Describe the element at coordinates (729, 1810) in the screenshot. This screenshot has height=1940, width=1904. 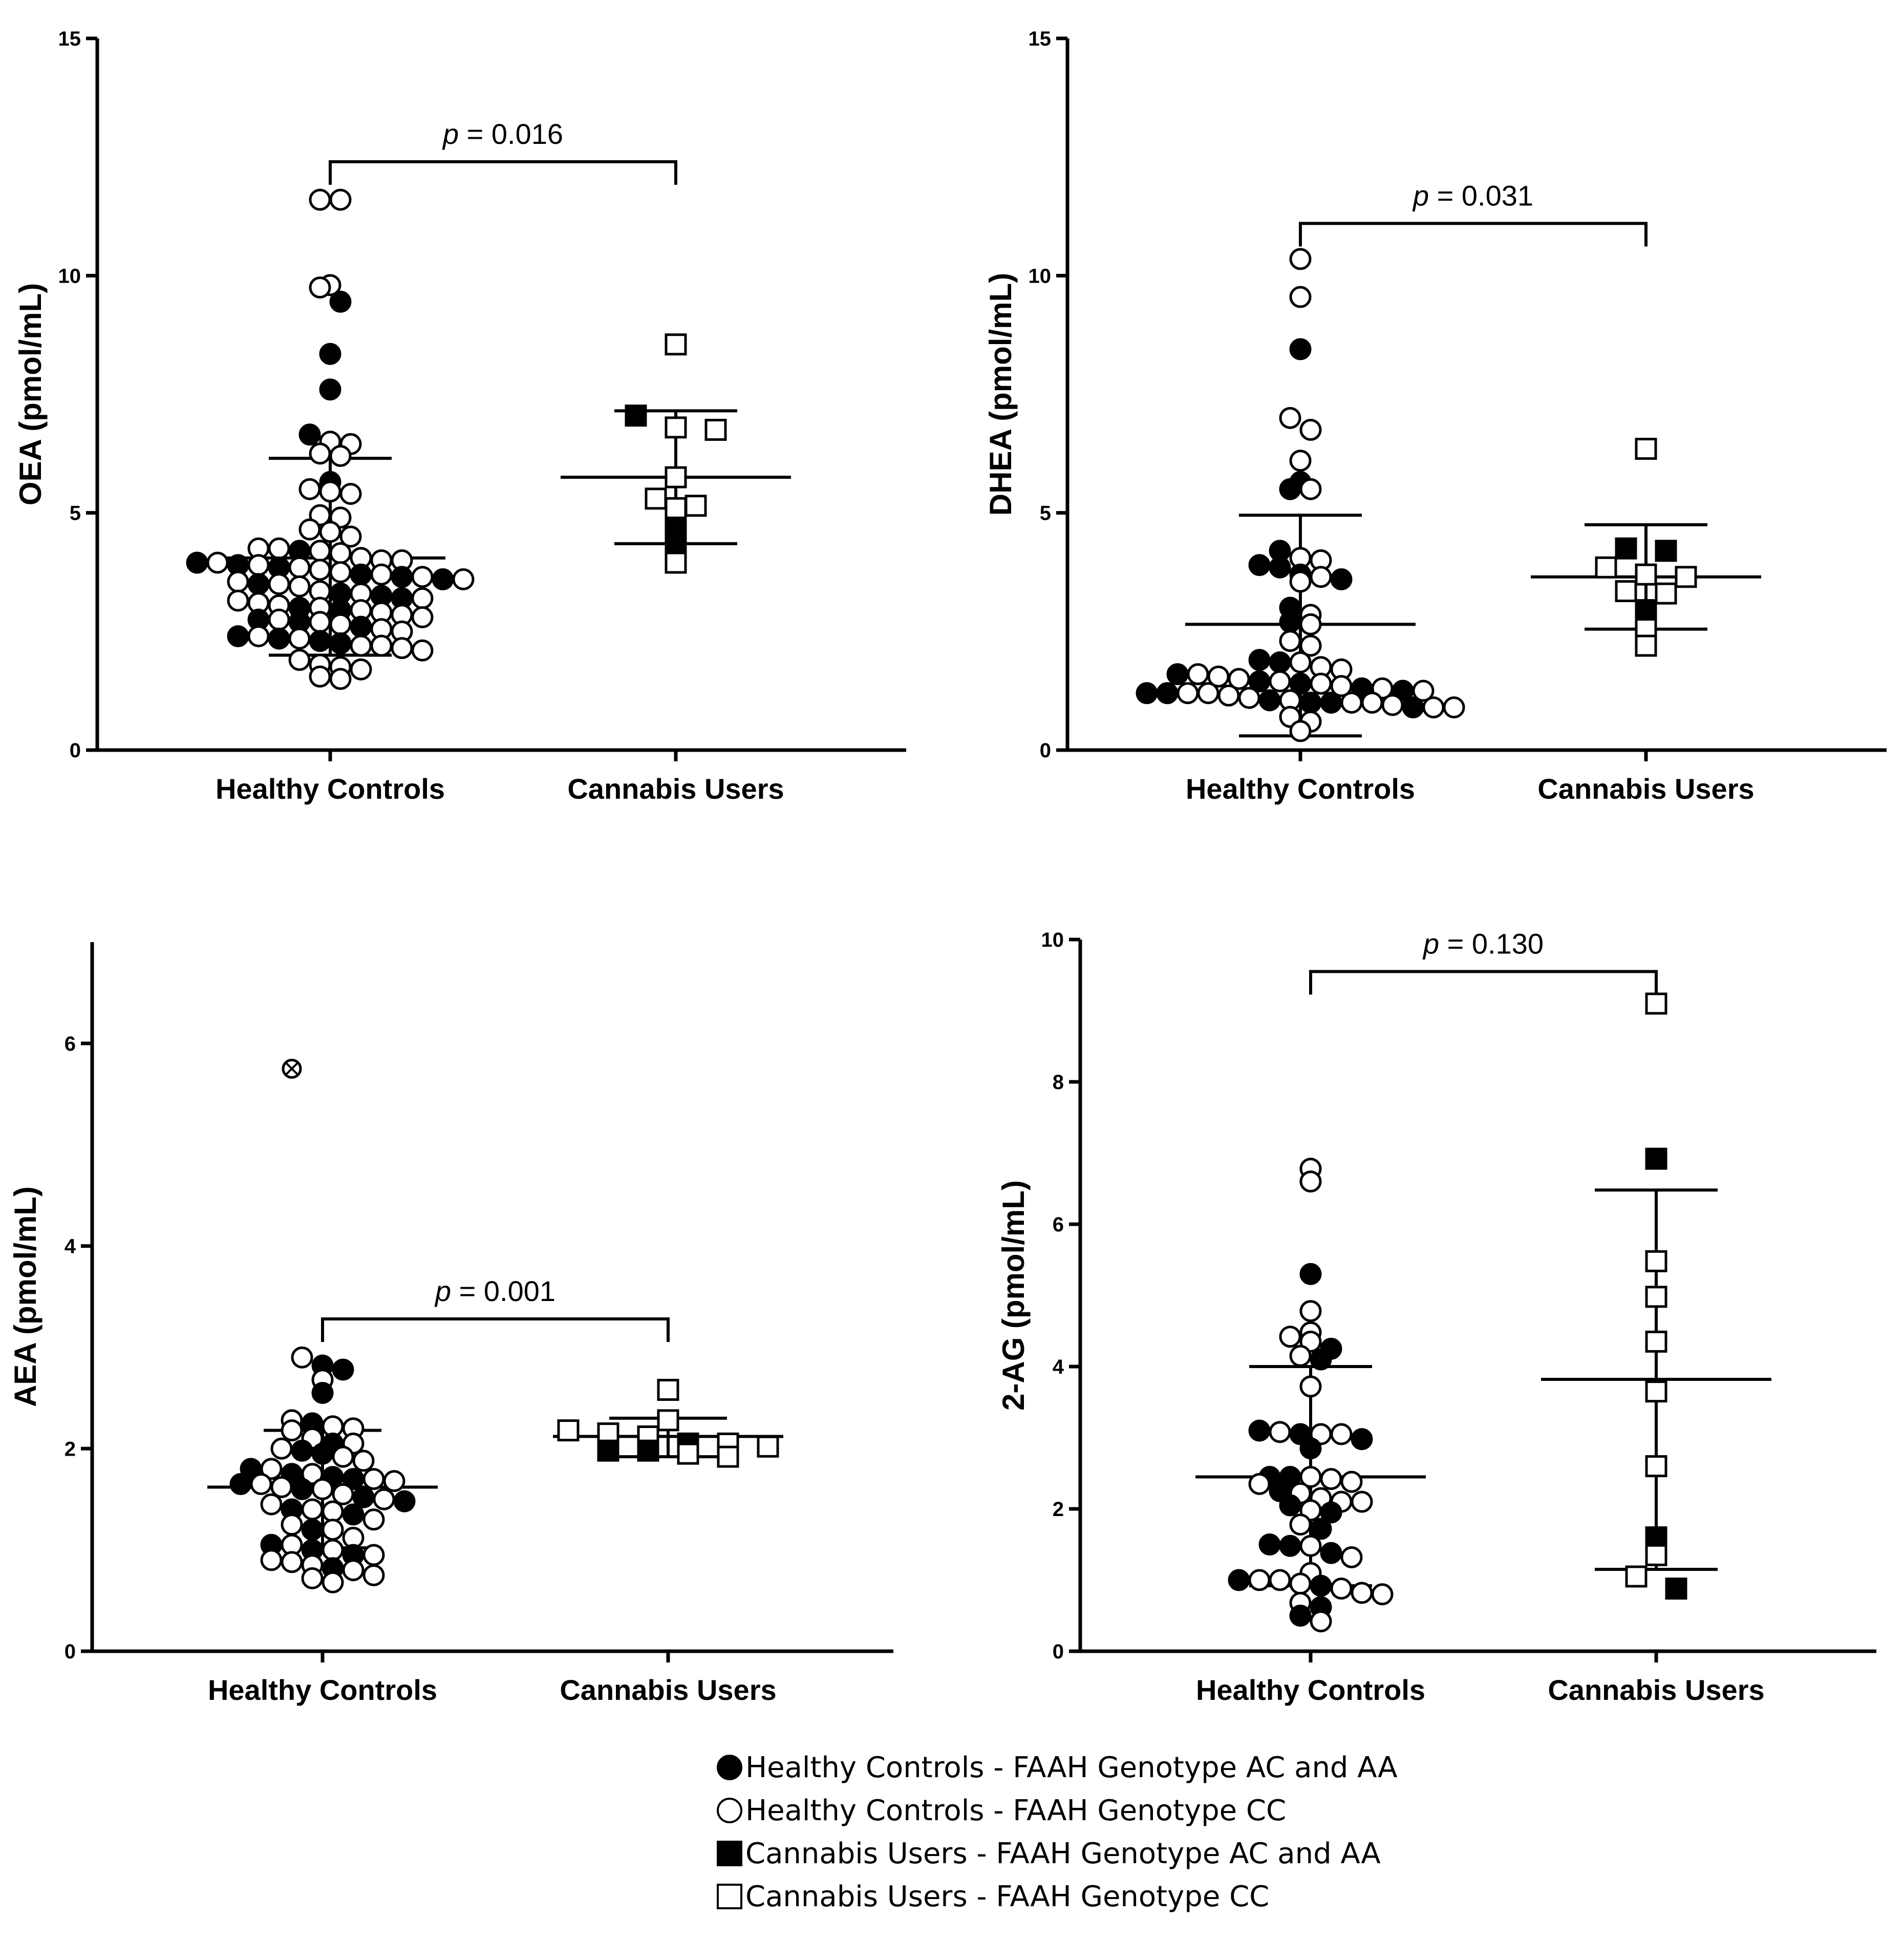
I see `open-circle-icon` at that location.